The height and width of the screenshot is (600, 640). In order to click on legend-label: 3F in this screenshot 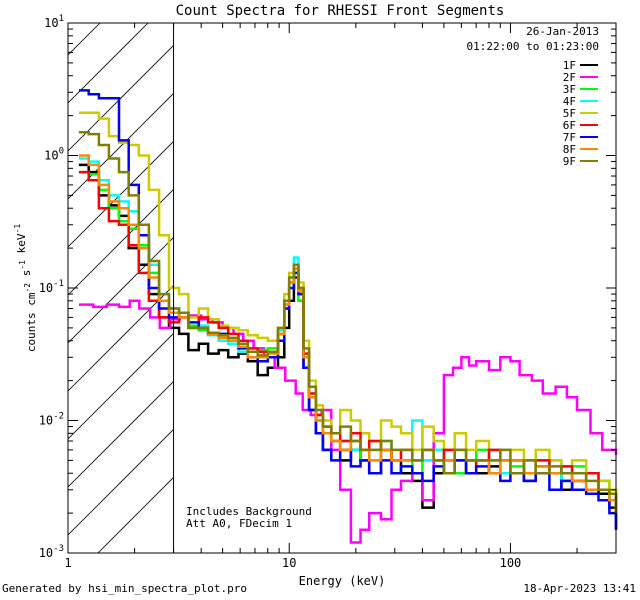, I will do `click(569, 89)`.